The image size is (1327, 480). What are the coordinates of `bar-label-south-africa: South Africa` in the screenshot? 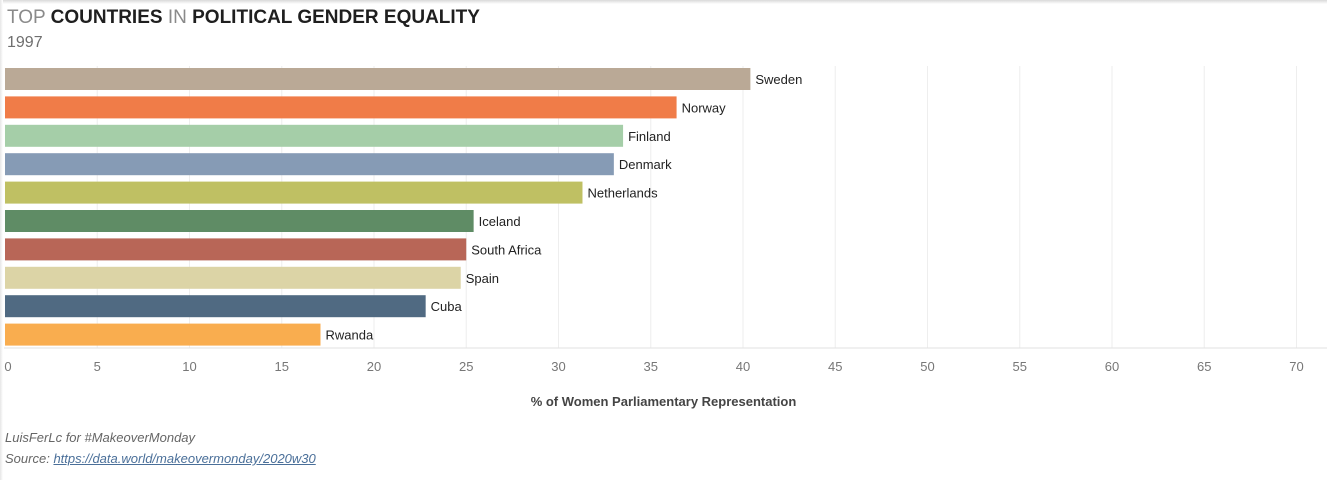 It's located at (506, 249).